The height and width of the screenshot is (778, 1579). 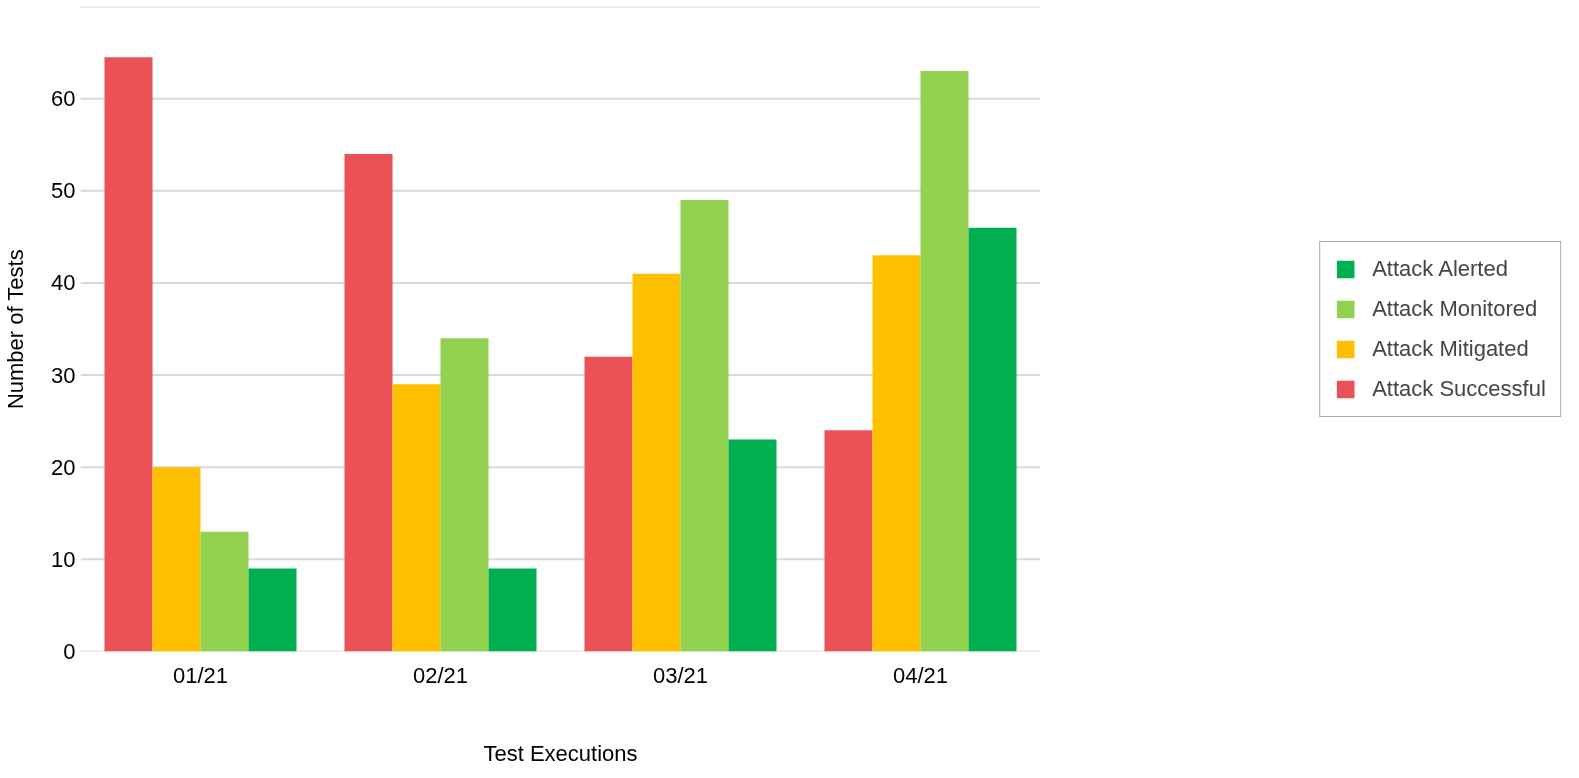 I want to click on legend-label: Attack Successful, so click(x=1459, y=388).